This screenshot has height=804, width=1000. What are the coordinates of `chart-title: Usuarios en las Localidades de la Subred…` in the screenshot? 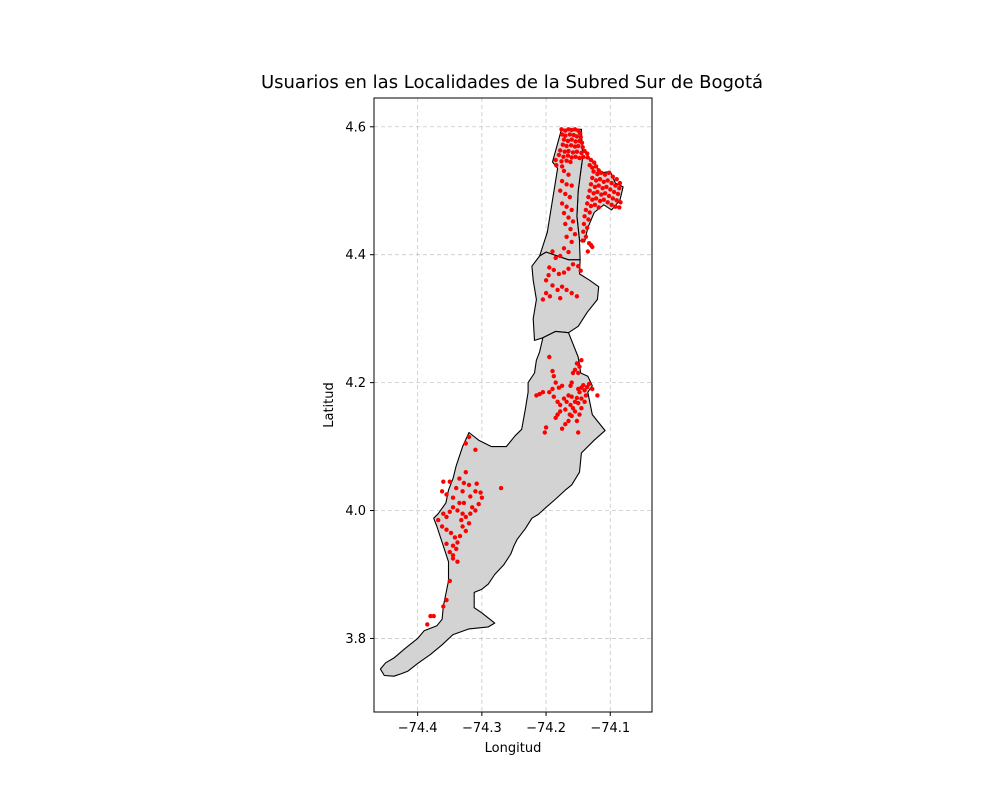 It's located at (512, 82).